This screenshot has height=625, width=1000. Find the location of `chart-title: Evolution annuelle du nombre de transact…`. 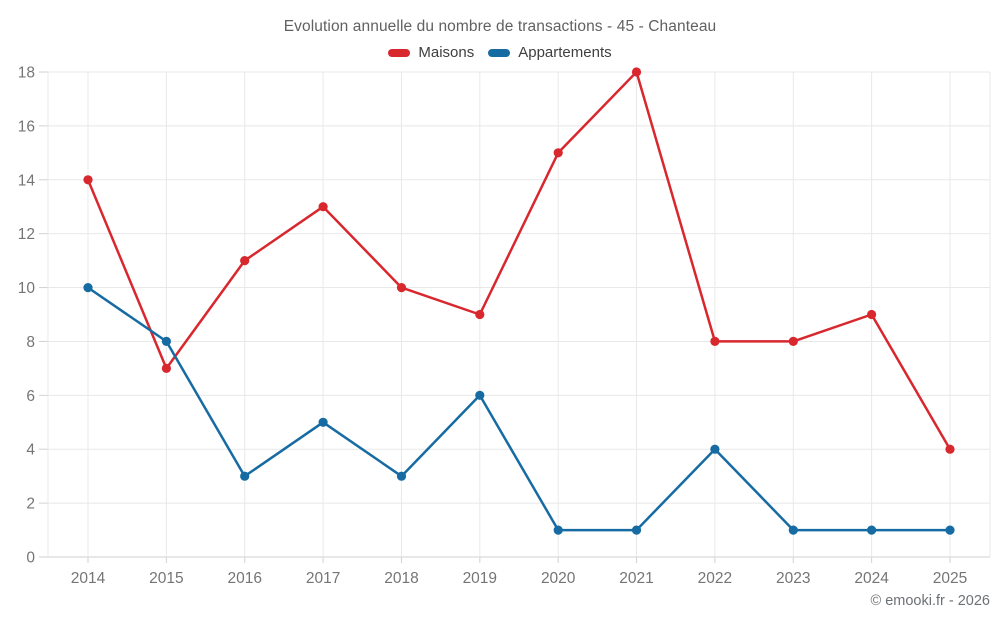

chart-title: Evolution annuelle du nombre de transact… is located at coordinates (500, 26).